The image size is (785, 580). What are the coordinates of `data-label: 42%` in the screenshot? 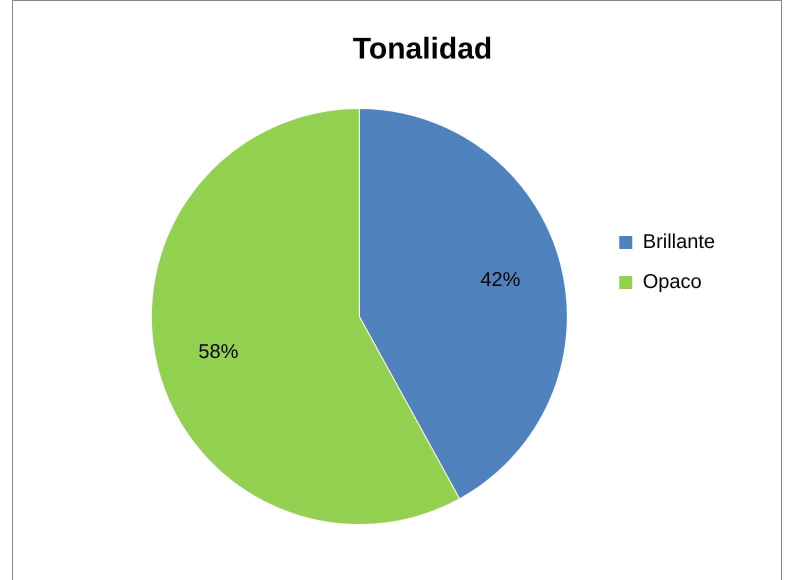 It's located at (500, 279).